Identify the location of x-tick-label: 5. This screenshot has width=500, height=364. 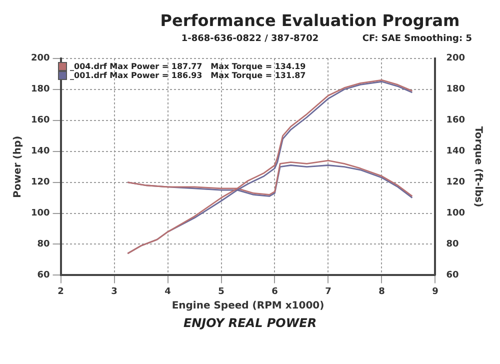
(221, 291).